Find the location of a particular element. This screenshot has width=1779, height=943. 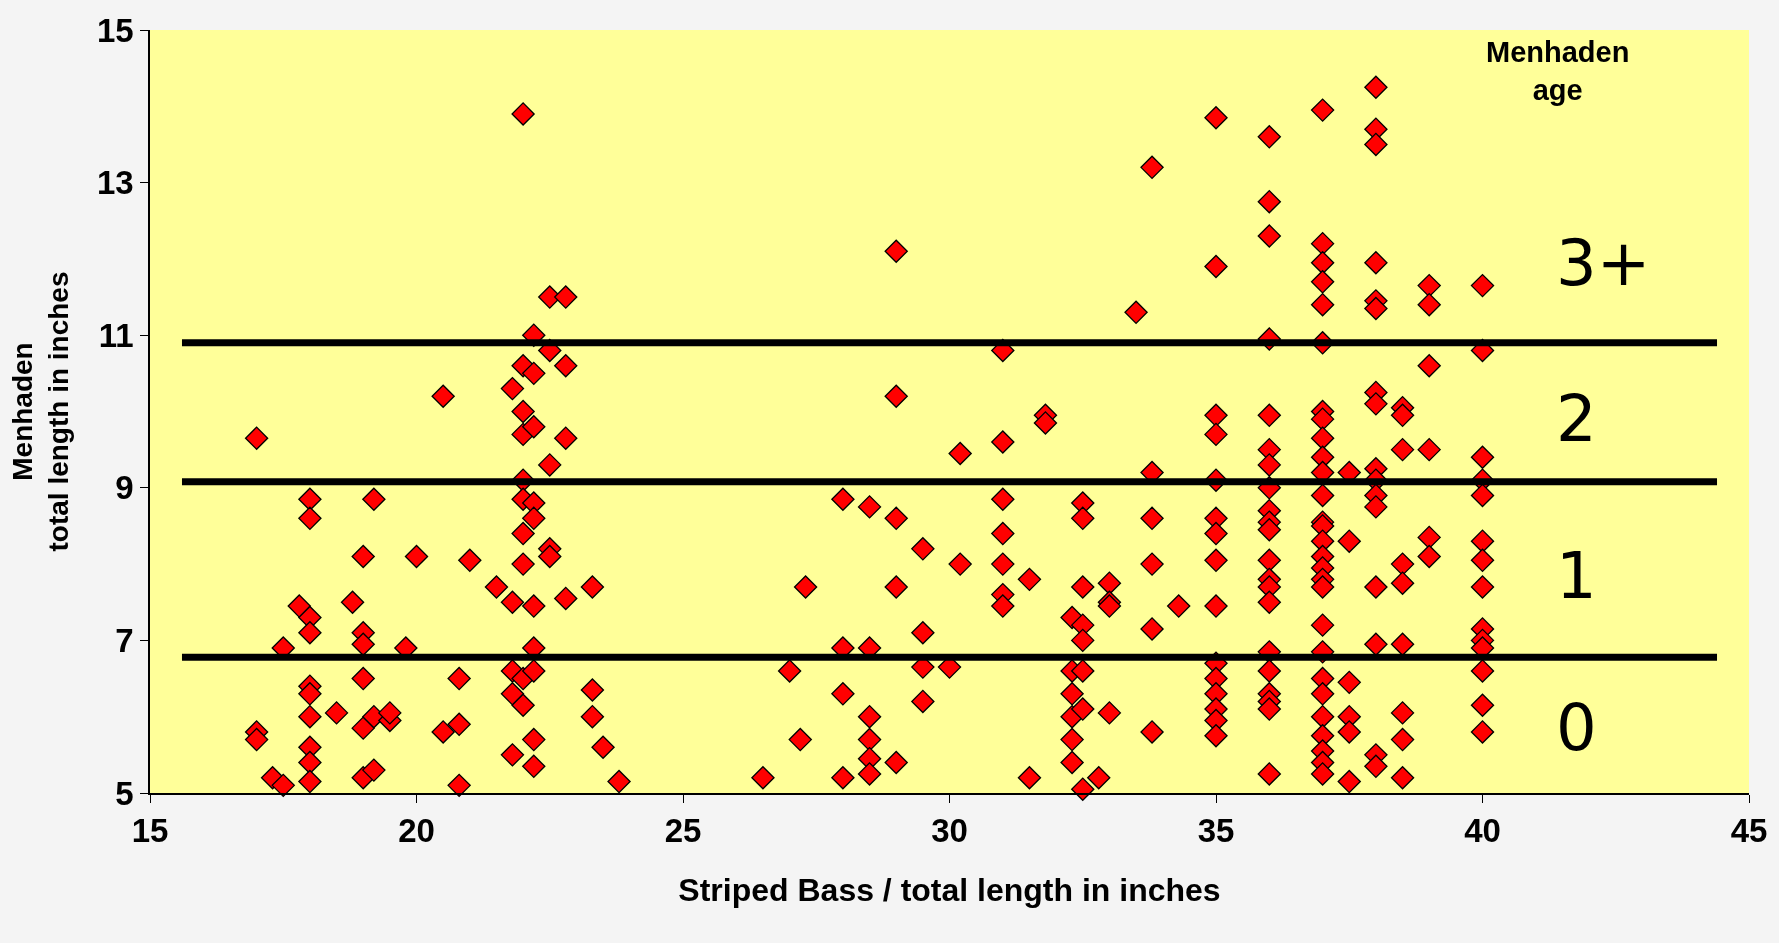

x-tick-label: 20 is located at coordinates (416, 831).